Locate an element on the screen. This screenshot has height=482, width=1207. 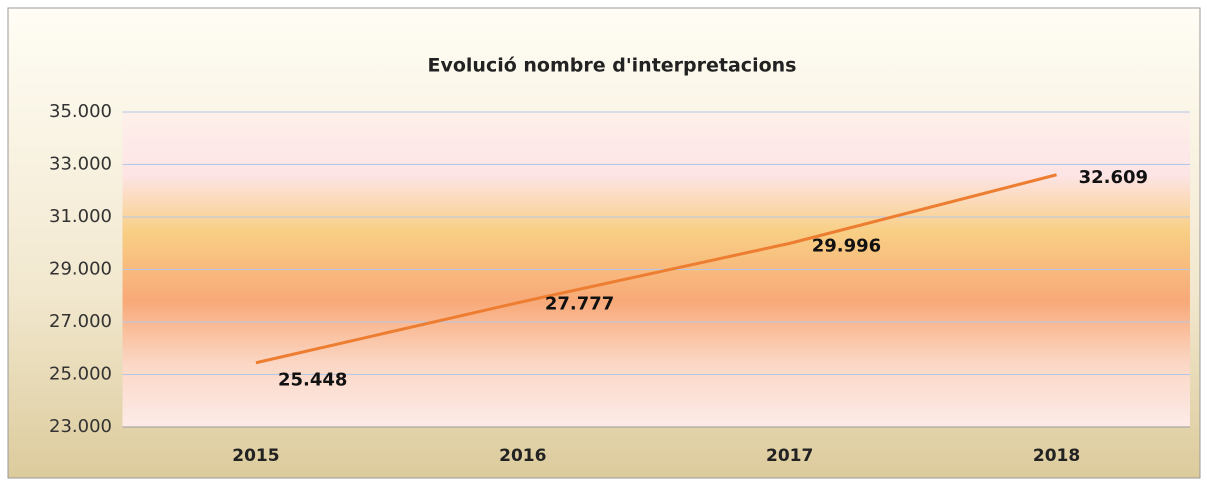
y-tick-label: 35.000 is located at coordinates (80, 111).